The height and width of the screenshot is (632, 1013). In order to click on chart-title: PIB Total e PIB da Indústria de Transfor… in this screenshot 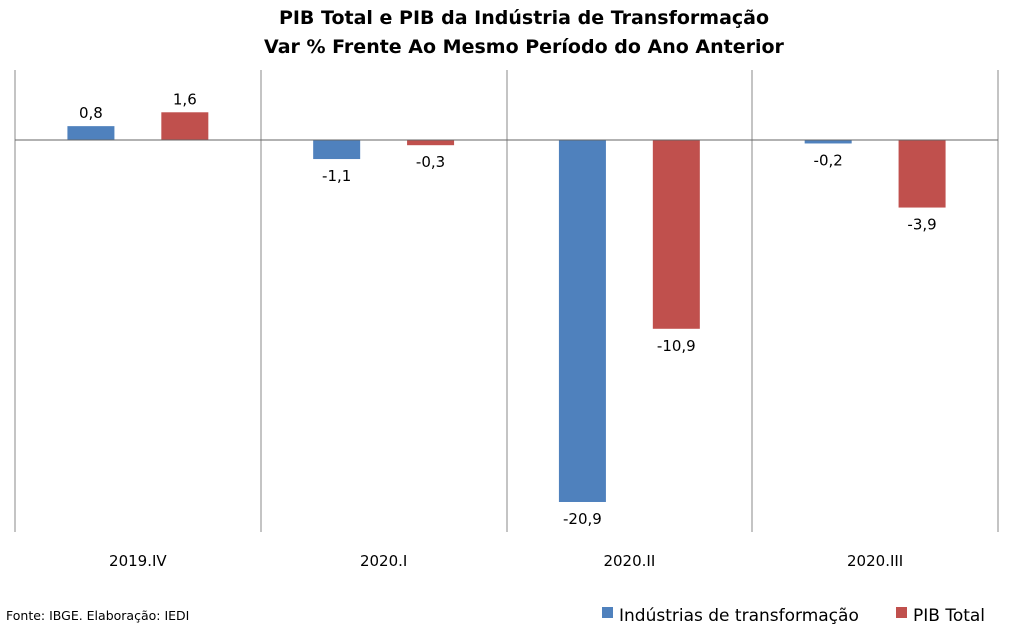, I will do `click(524, 18)`.